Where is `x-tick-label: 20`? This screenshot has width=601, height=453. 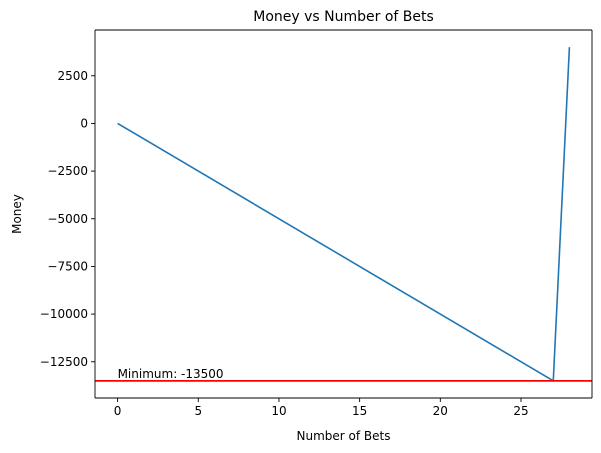
x-tick-label: 20 is located at coordinates (440, 411).